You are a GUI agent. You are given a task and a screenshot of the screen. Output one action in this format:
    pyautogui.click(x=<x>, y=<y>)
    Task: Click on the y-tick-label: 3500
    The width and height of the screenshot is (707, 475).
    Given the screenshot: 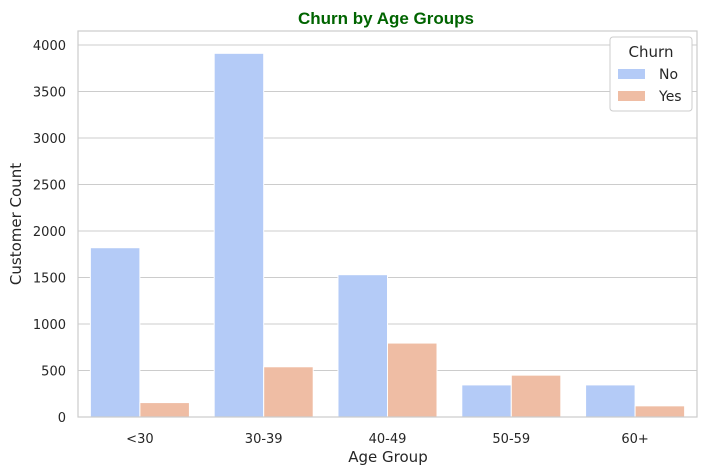 What is the action you would take?
    pyautogui.click(x=49, y=92)
    